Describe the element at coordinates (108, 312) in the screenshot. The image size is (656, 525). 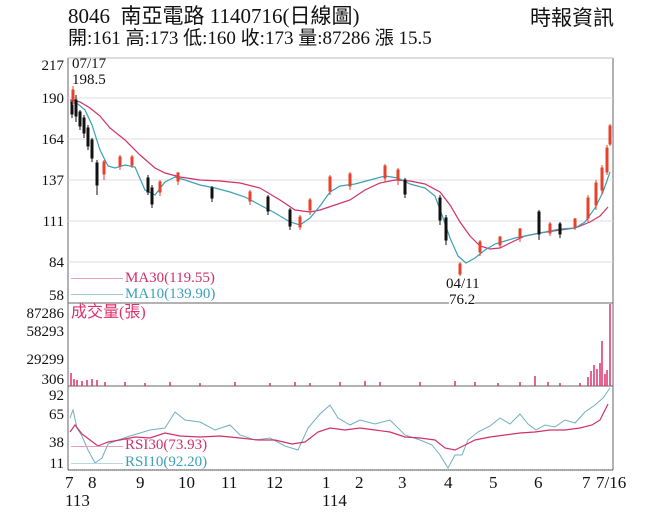
I see `volume-title: 成交量(張)` at that location.